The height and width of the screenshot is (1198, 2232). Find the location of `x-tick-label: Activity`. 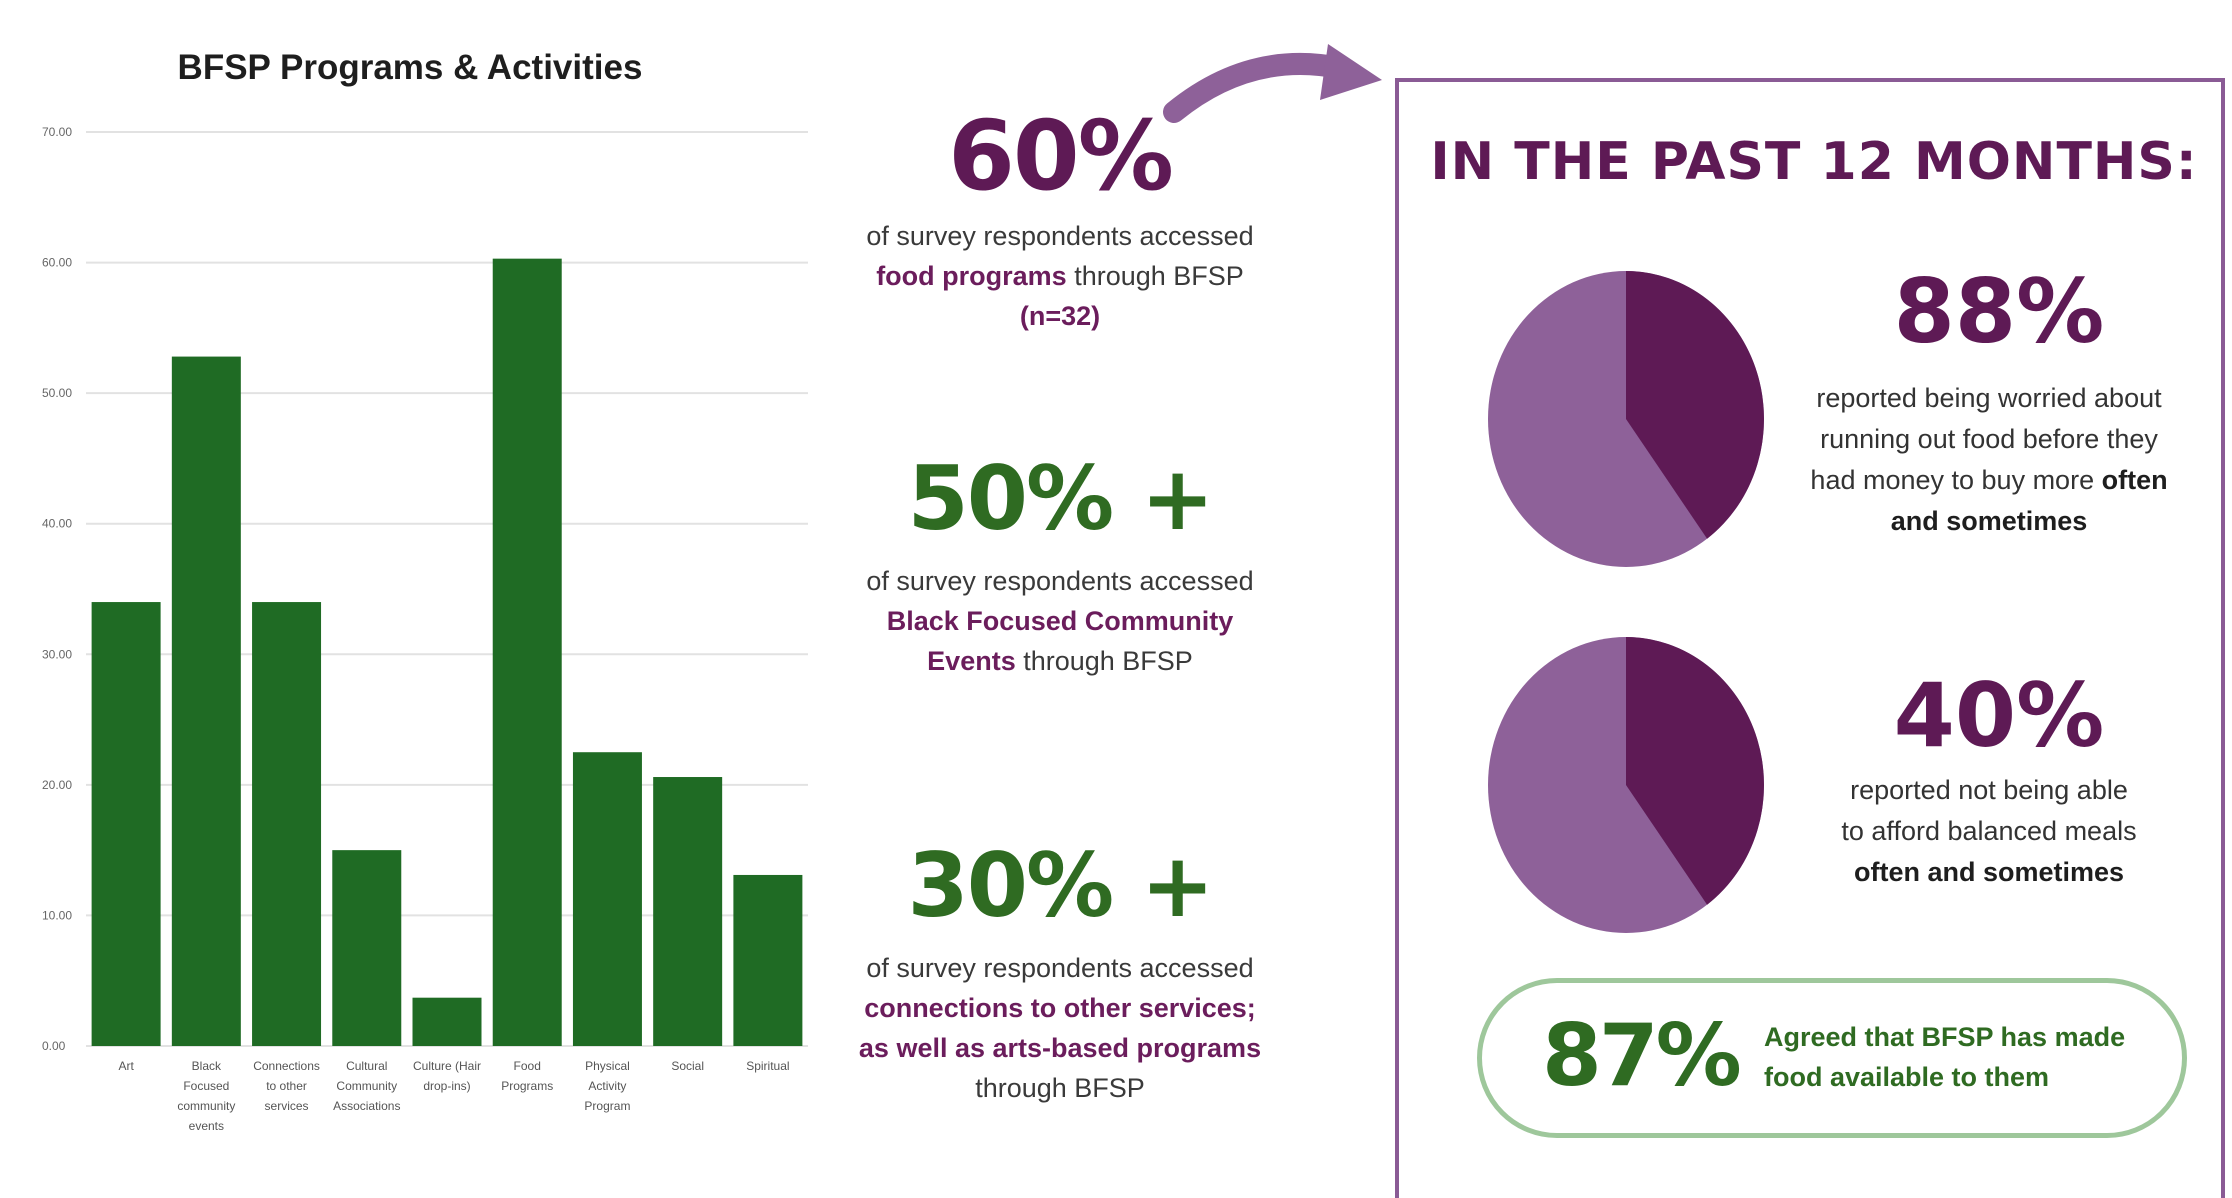

x-tick-label: Activity is located at coordinates (607, 1086).